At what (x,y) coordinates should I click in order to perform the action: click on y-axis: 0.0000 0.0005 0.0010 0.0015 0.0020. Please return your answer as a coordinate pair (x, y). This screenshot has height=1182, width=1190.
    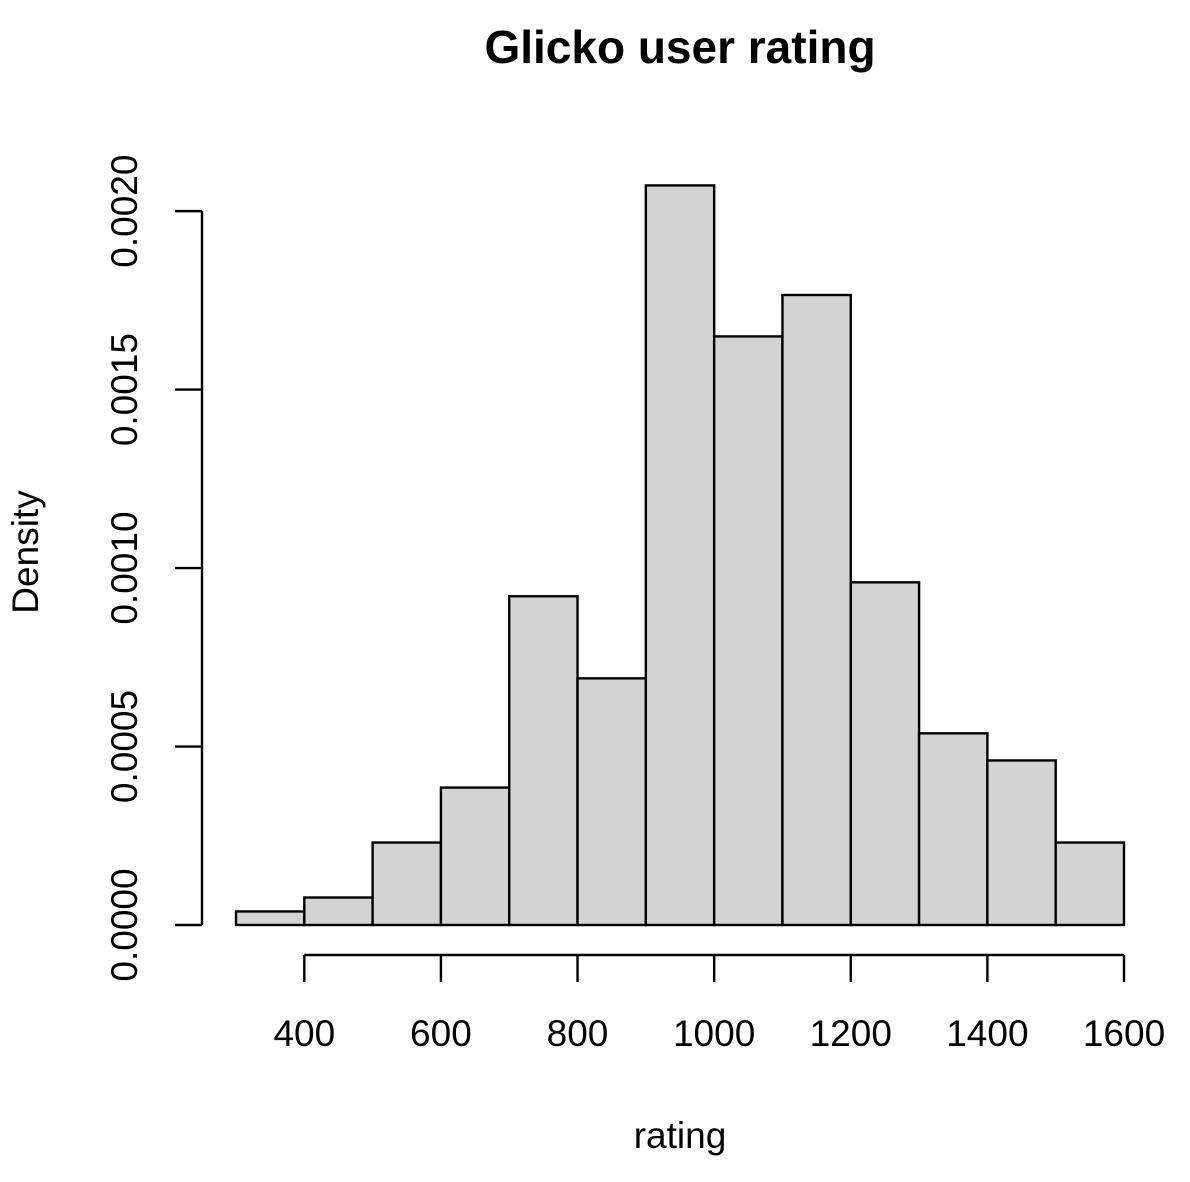
    Looking at the image, I should click on (154, 568).